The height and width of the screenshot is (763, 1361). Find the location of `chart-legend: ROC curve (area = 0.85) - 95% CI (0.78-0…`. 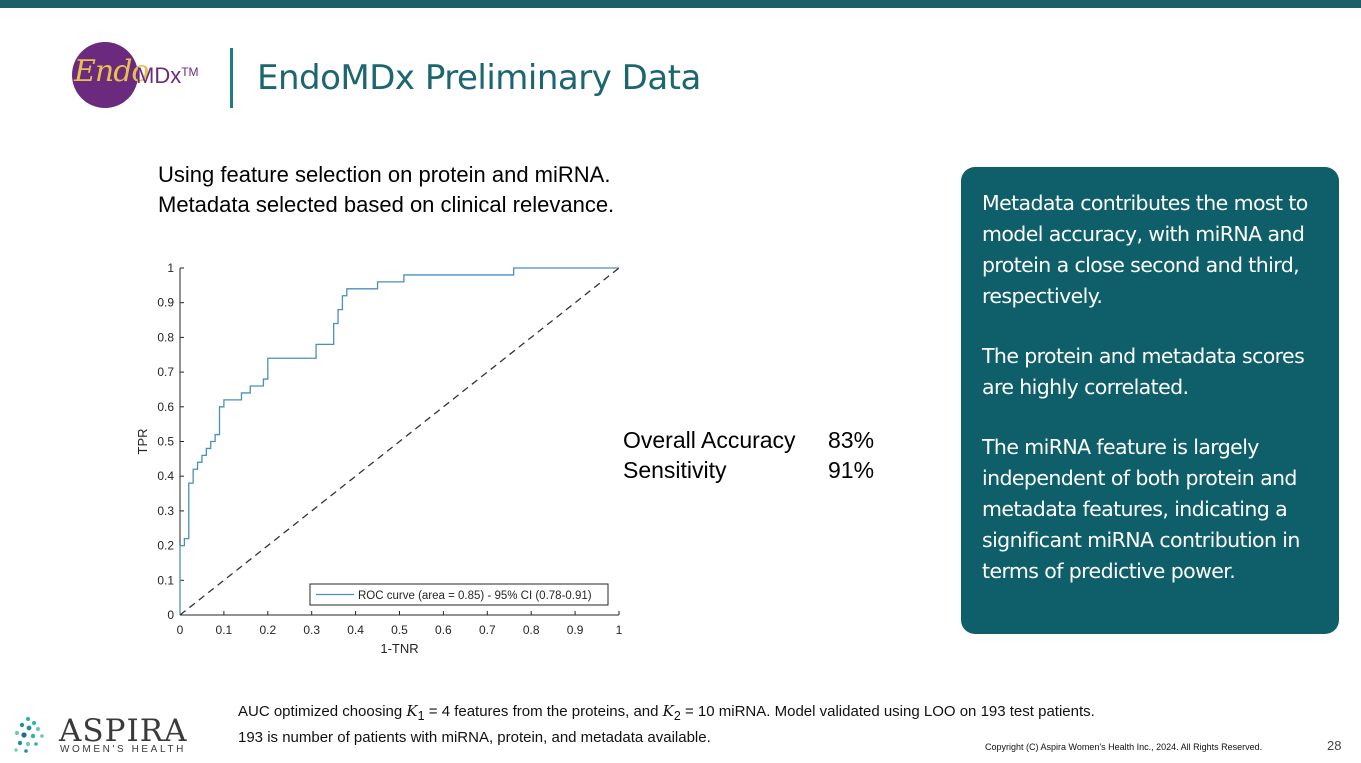

chart-legend: ROC curve (area = 0.85) - 95% CI (0.78-0… is located at coordinates (459, 594).